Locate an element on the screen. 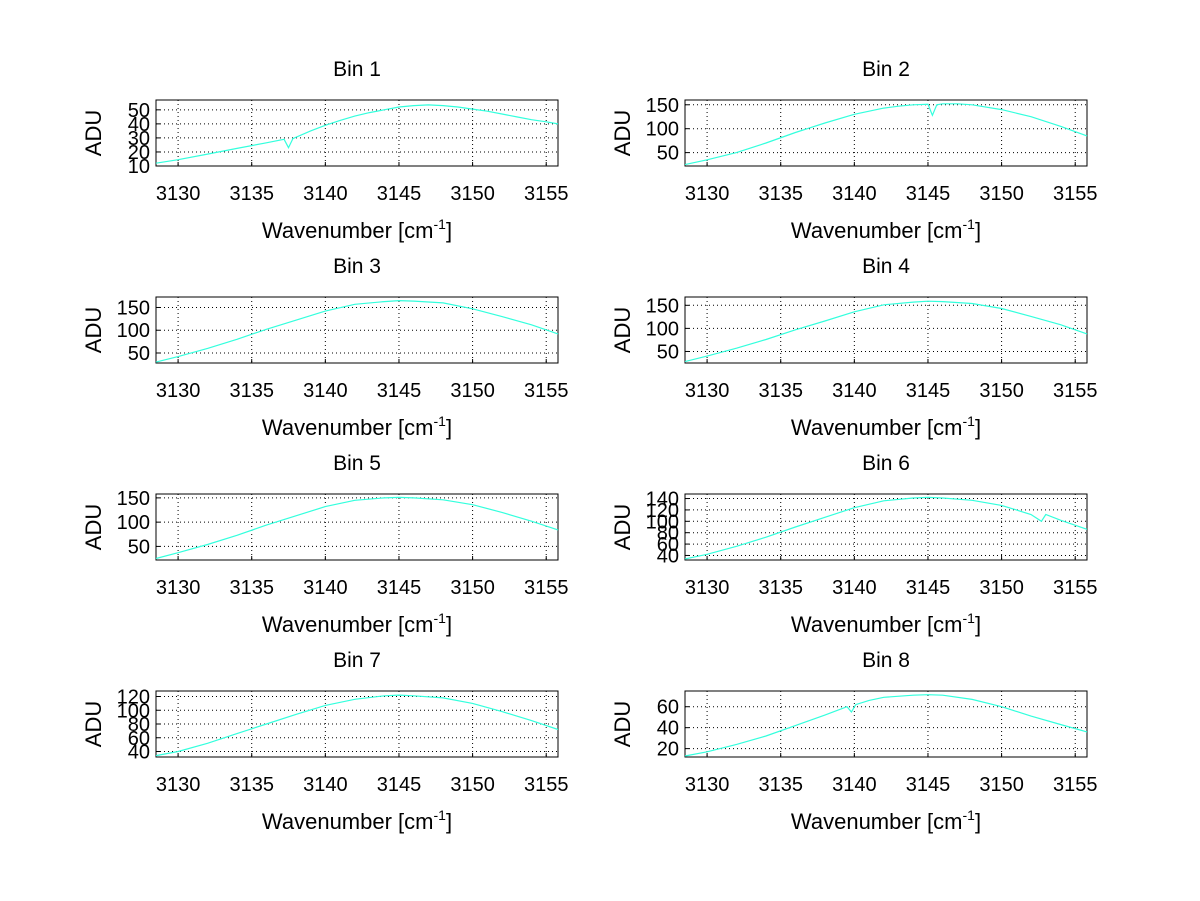 Image resolution: width=1200 pixels, height=901 pixels. y-tick-label: 30 is located at coordinates (139, 139).